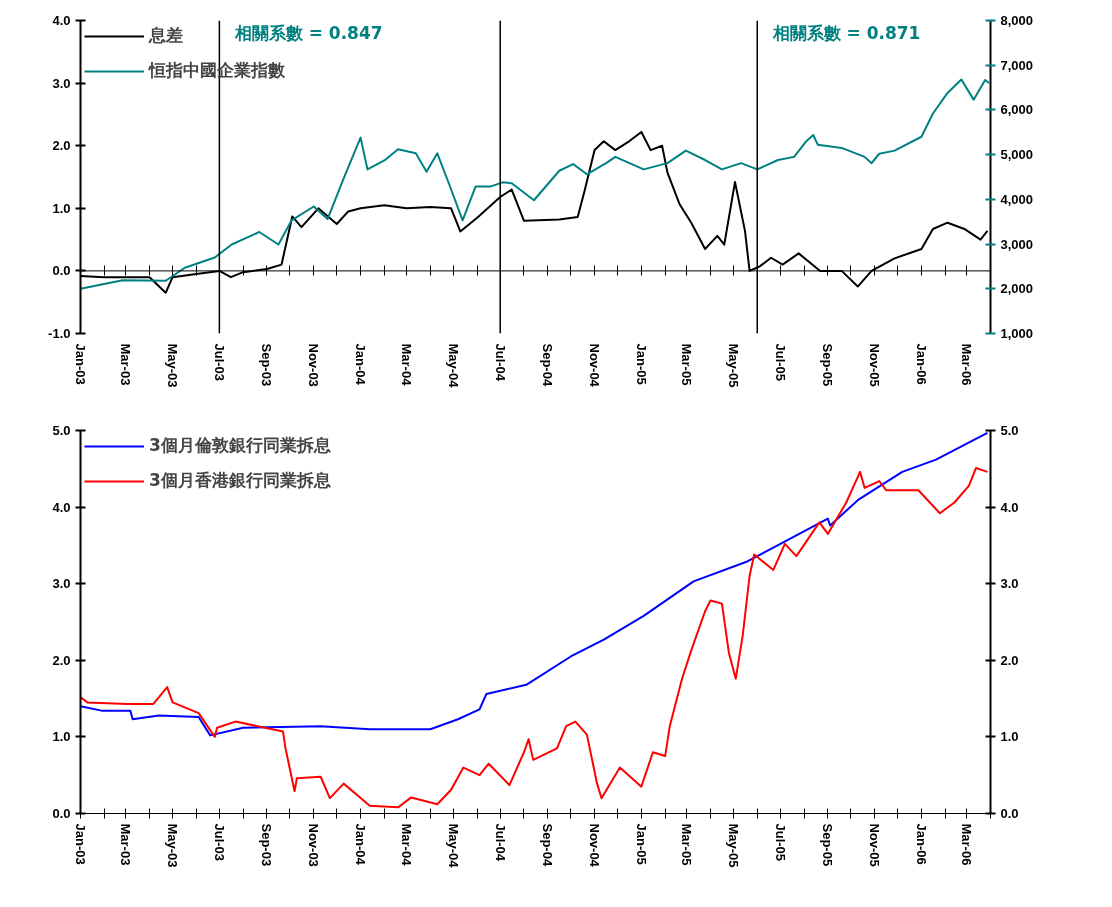  I want to click on y2-tick-label: 5.0, so click(1009, 430).